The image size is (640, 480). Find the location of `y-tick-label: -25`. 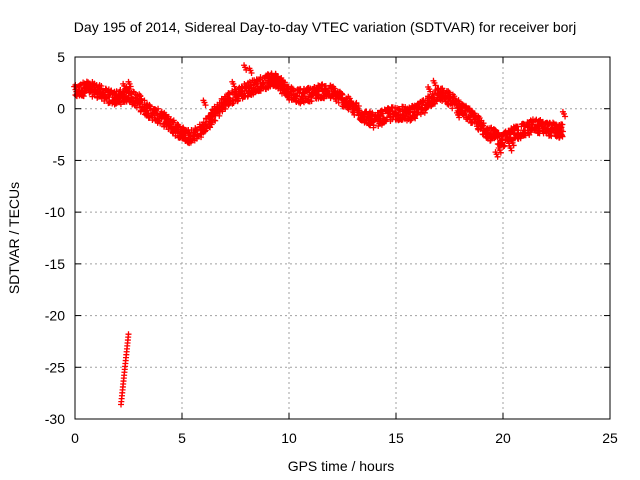

y-tick-label: -25 is located at coordinates (55, 367).